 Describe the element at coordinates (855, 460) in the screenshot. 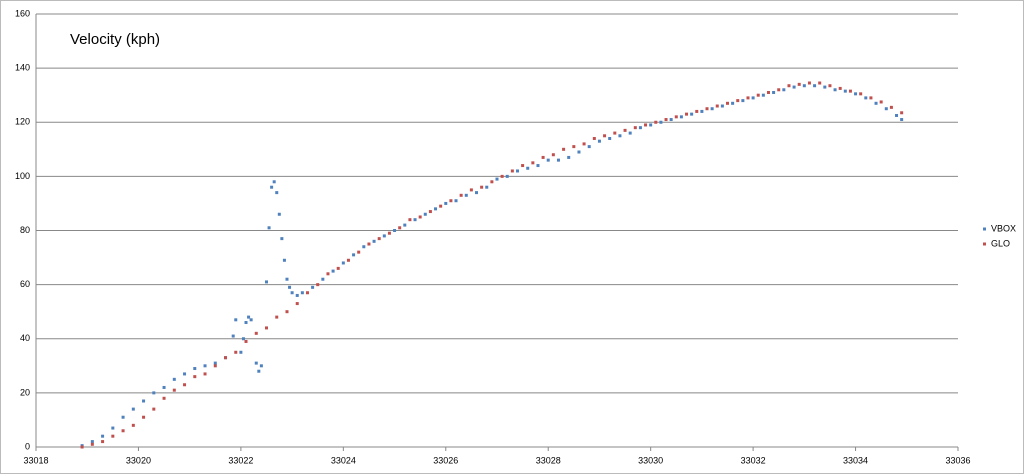

I see `x-tick-label: 33034` at that location.